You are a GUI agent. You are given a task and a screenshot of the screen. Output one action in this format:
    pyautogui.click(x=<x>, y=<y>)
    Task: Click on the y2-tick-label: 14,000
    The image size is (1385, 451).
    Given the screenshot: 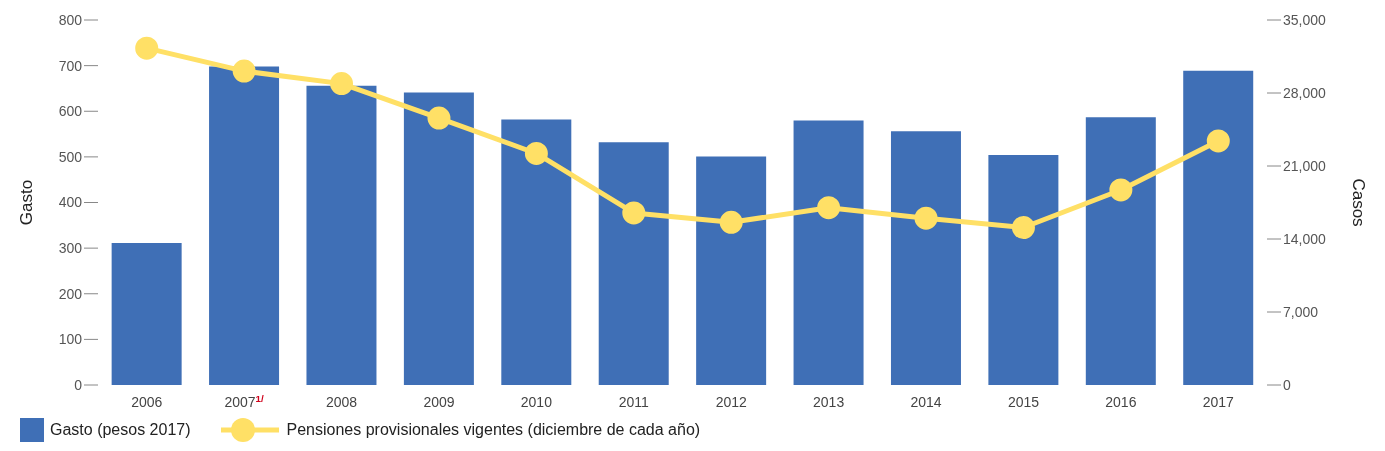 What is the action you would take?
    pyautogui.click(x=1305, y=238)
    